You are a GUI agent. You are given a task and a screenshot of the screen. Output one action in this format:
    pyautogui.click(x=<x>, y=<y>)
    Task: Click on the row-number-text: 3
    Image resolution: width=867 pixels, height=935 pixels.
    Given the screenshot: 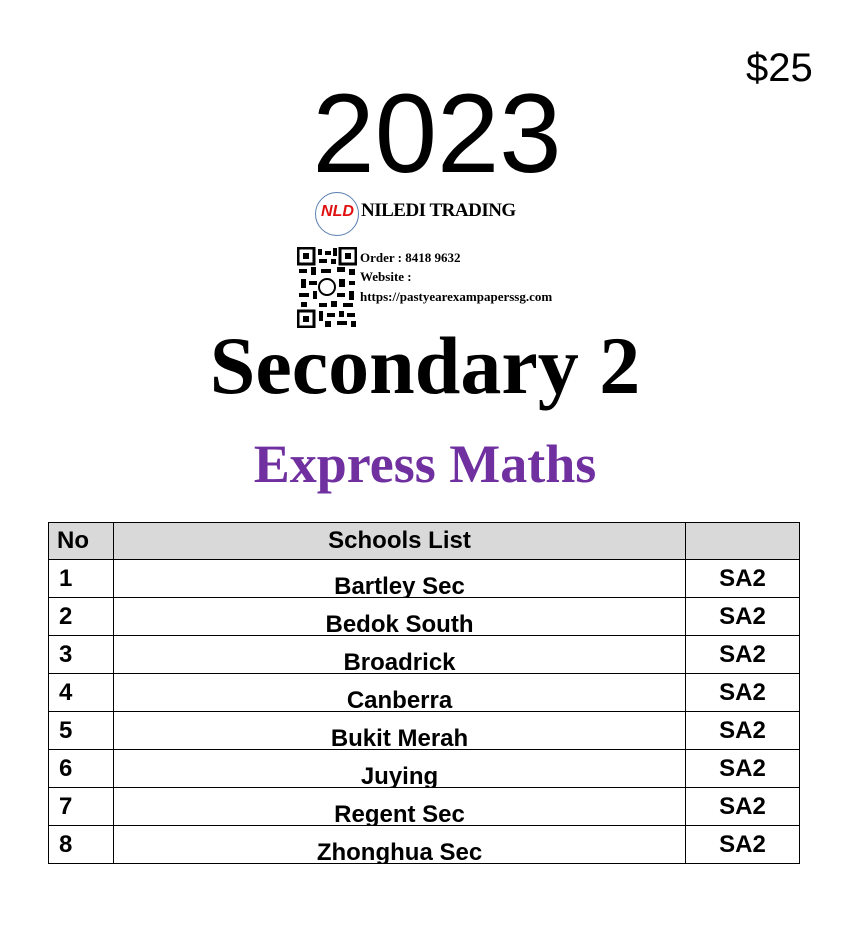 What is the action you would take?
    pyautogui.click(x=66, y=654)
    